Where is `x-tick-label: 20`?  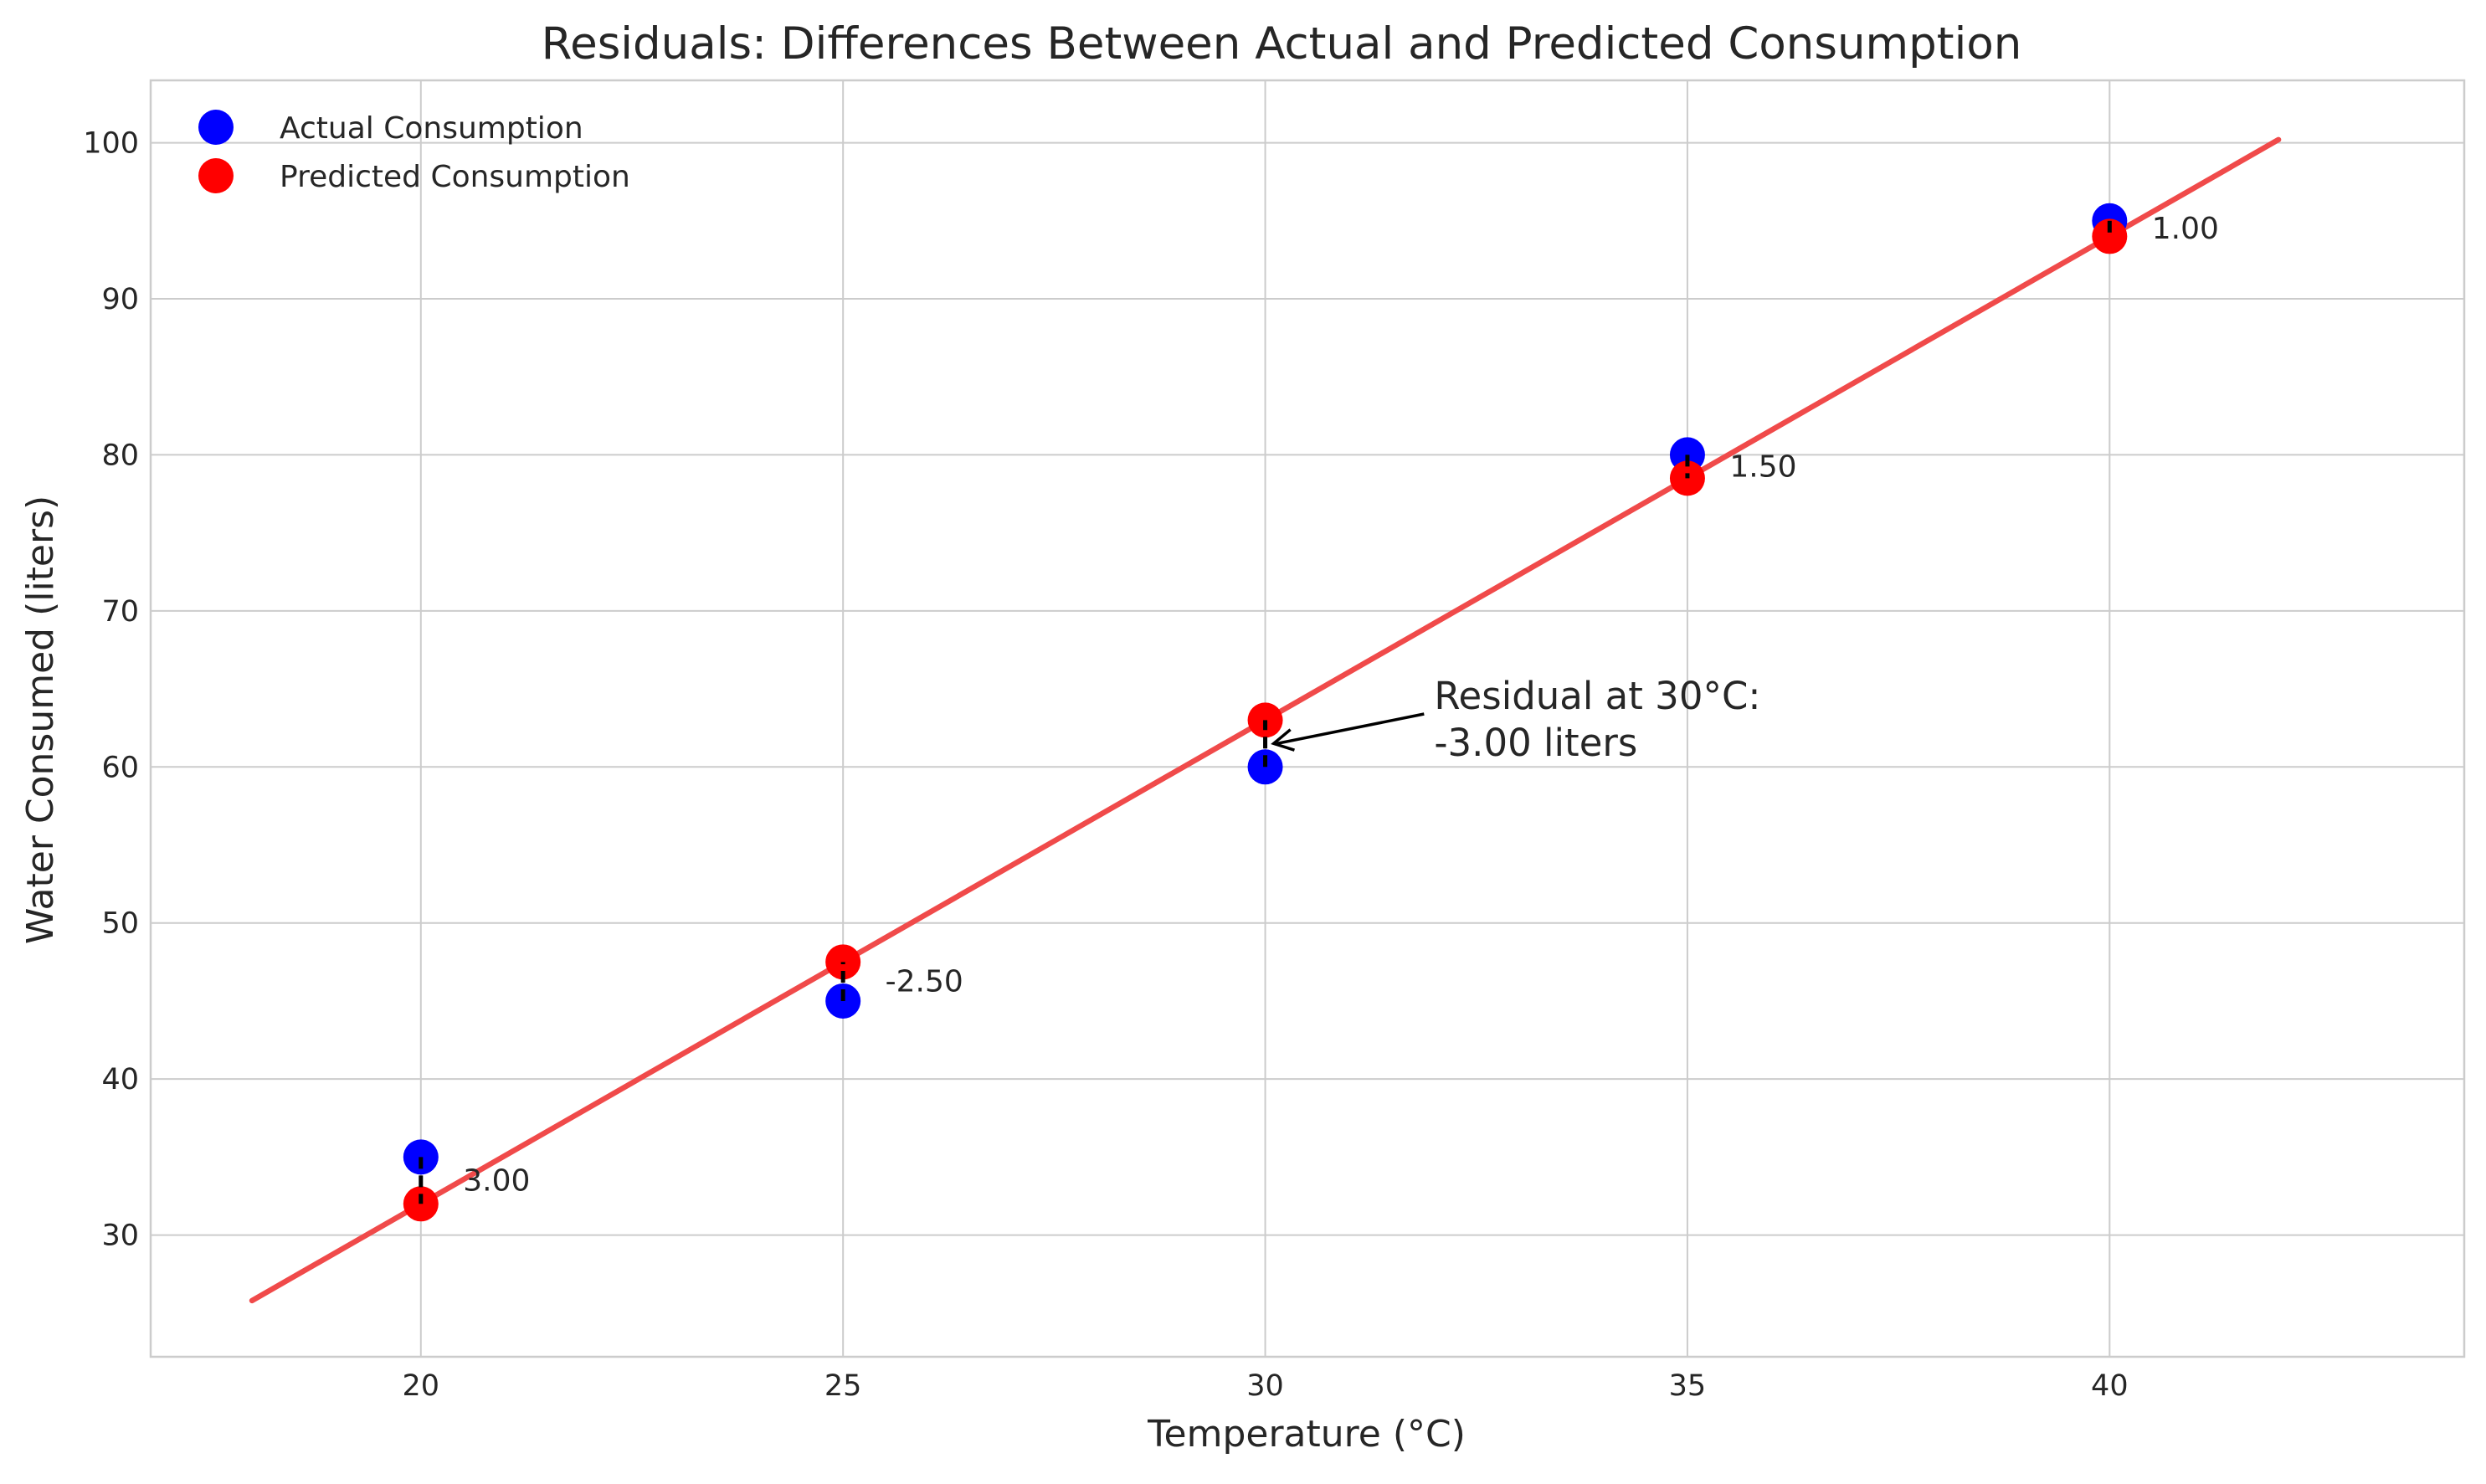
x-tick-label: 20 is located at coordinates (421, 1386).